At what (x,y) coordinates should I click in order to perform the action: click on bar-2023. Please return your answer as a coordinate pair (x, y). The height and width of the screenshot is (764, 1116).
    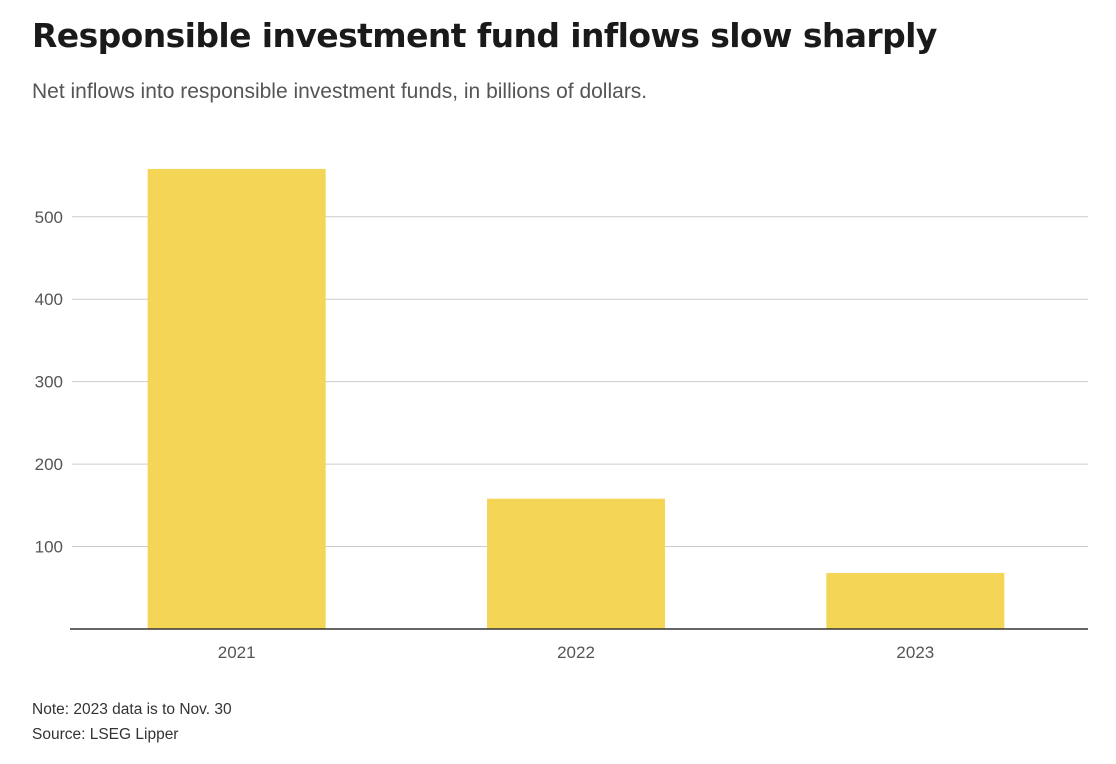
    Looking at the image, I should click on (915, 600).